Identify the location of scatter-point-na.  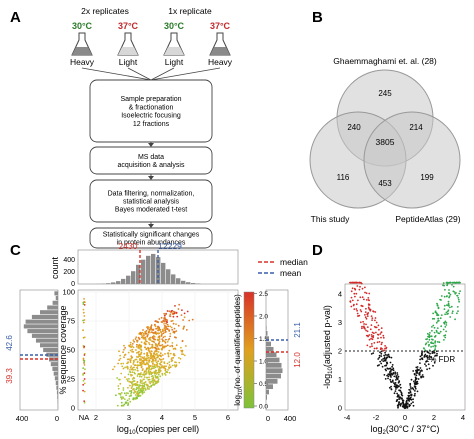
(84, 346).